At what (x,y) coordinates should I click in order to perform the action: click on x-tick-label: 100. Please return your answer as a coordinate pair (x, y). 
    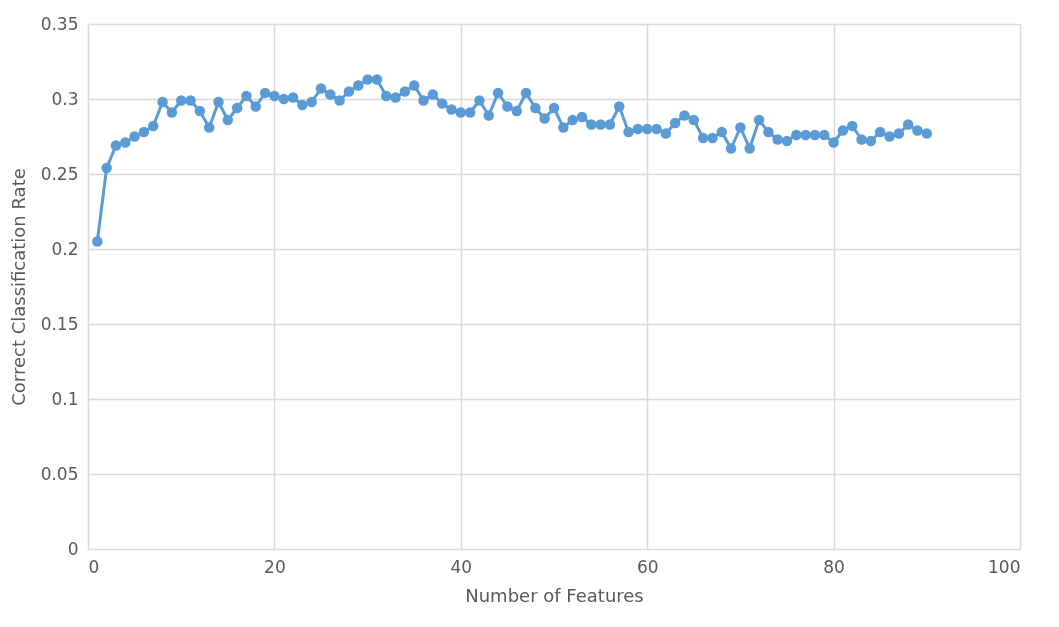
    Looking at the image, I should click on (1004, 566).